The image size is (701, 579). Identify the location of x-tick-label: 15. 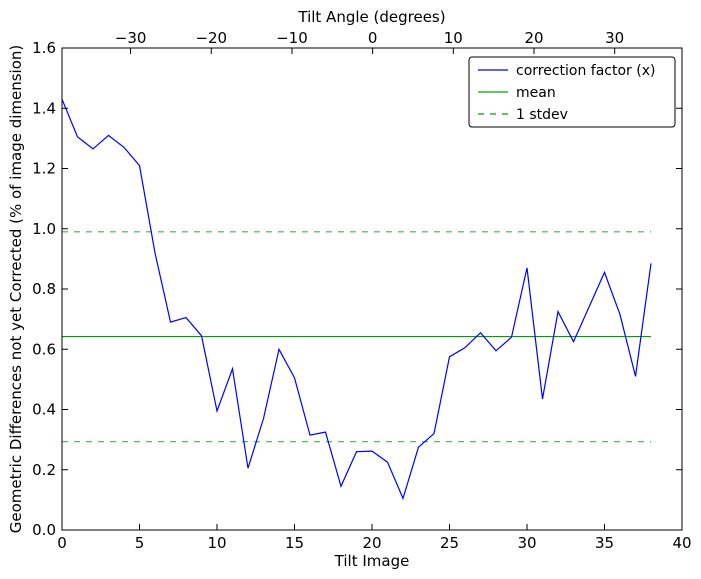
(294, 543).